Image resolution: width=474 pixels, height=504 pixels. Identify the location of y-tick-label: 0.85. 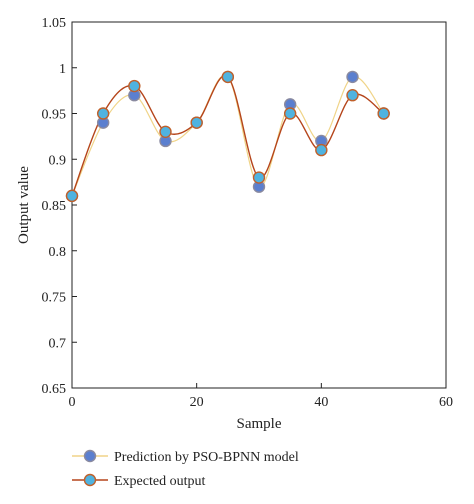
(54, 206).